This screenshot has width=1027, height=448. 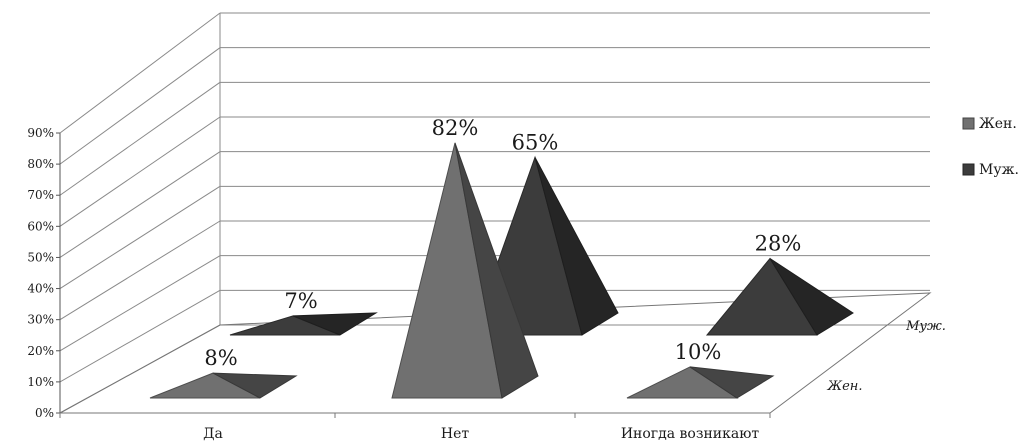 I want to click on y-tick-label: 80%, so click(x=40, y=164).